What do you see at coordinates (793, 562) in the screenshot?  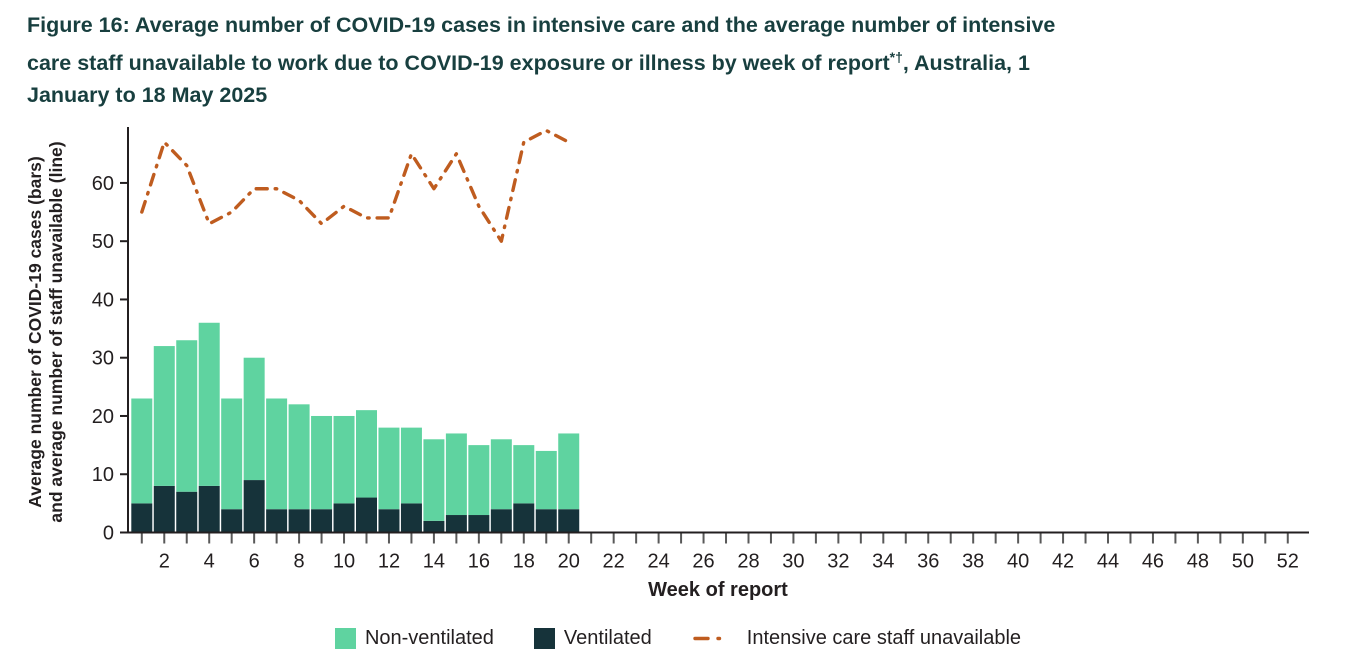 I see `x-tick-label: 30` at bounding box center [793, 562].